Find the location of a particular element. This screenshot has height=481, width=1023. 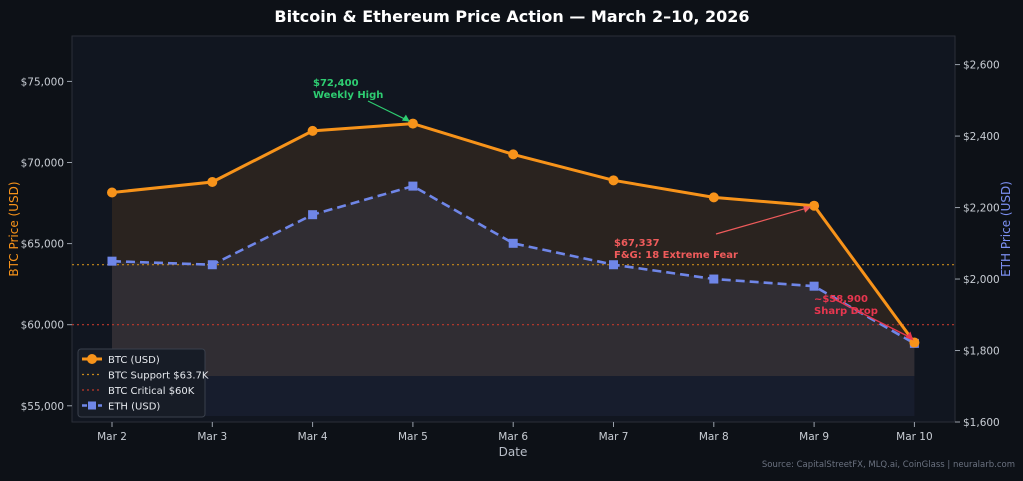

annotation-weekly-high-label: Weekly High is located at coordinates (348, 95).